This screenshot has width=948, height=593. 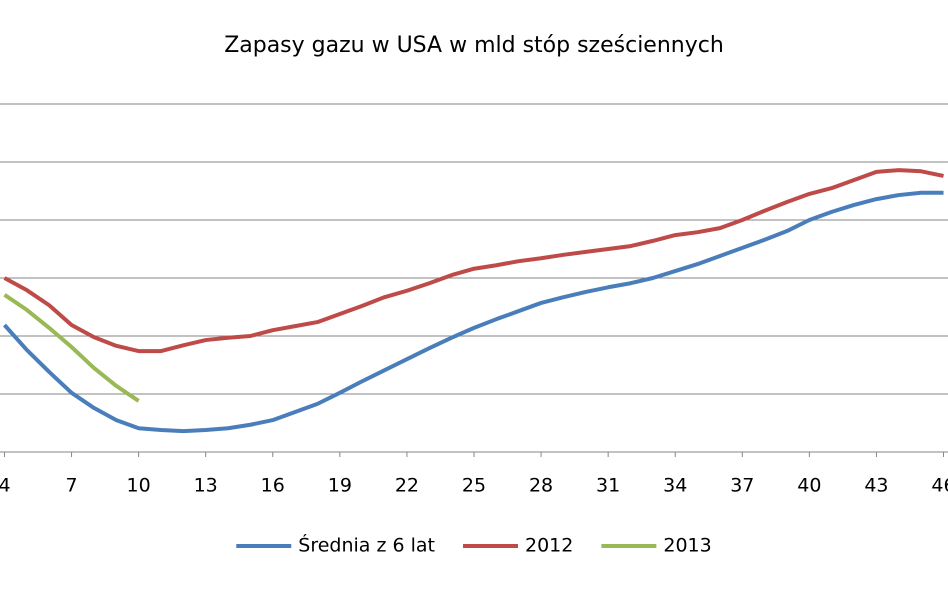 I want to click on x-tick-label: 22, so click(x=407, y=486).